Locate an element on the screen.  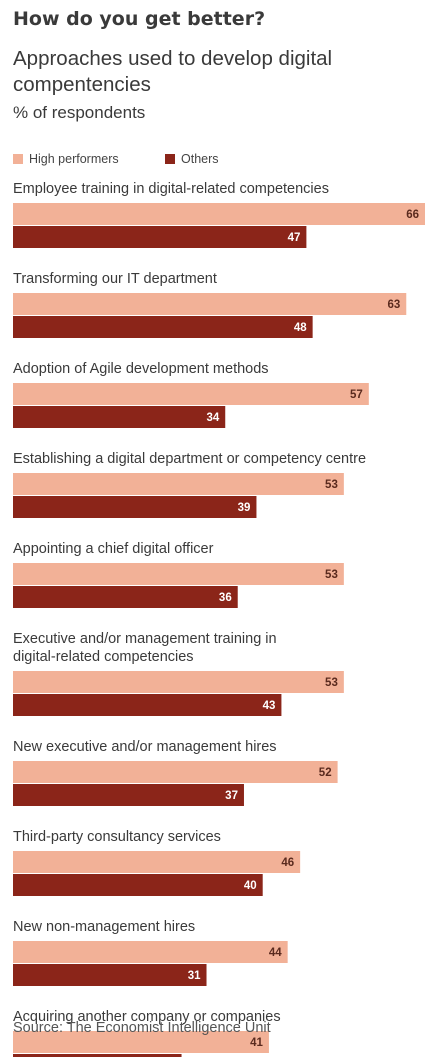
category-label: Acquiring another company or companies is located at coordinates (147, 1017).